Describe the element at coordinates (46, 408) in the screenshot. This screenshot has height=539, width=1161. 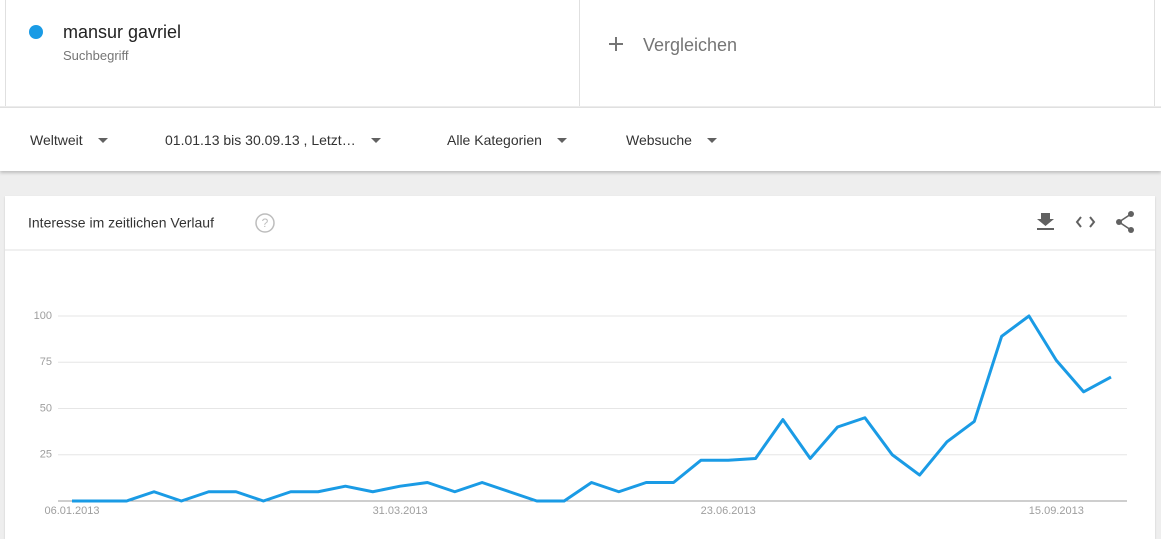
I see `y-tick-label: 50` at that location.